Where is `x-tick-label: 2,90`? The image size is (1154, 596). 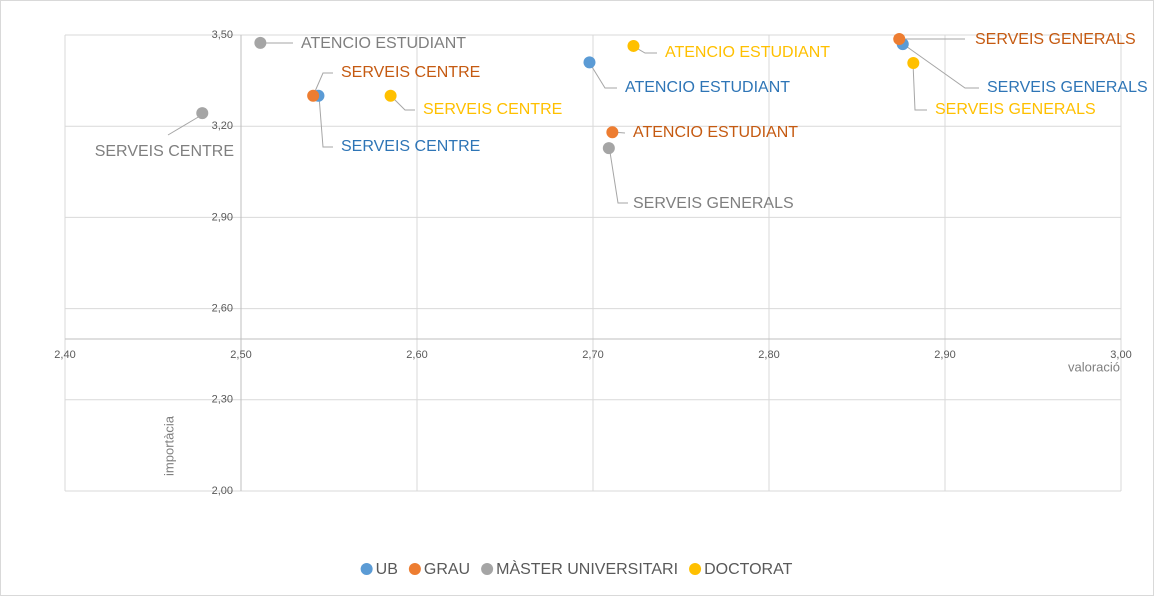
x-tick-label: 2,90 is located at coordinates (944, 355).